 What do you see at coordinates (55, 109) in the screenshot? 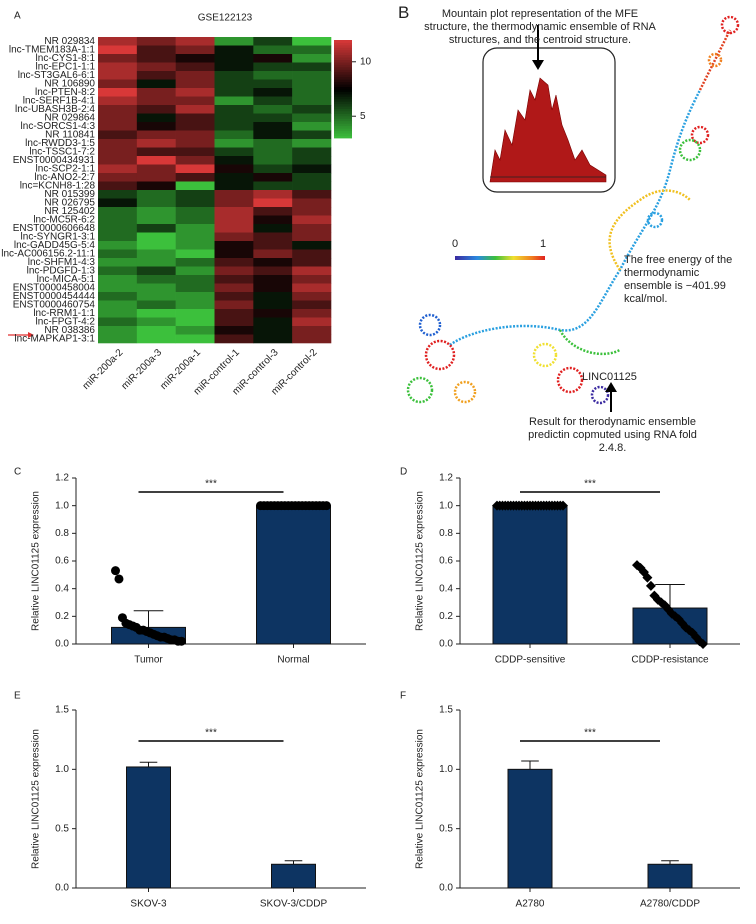
I see `row-label: lnc-UBASH3B-2:4` at bounding box center [55, 109].